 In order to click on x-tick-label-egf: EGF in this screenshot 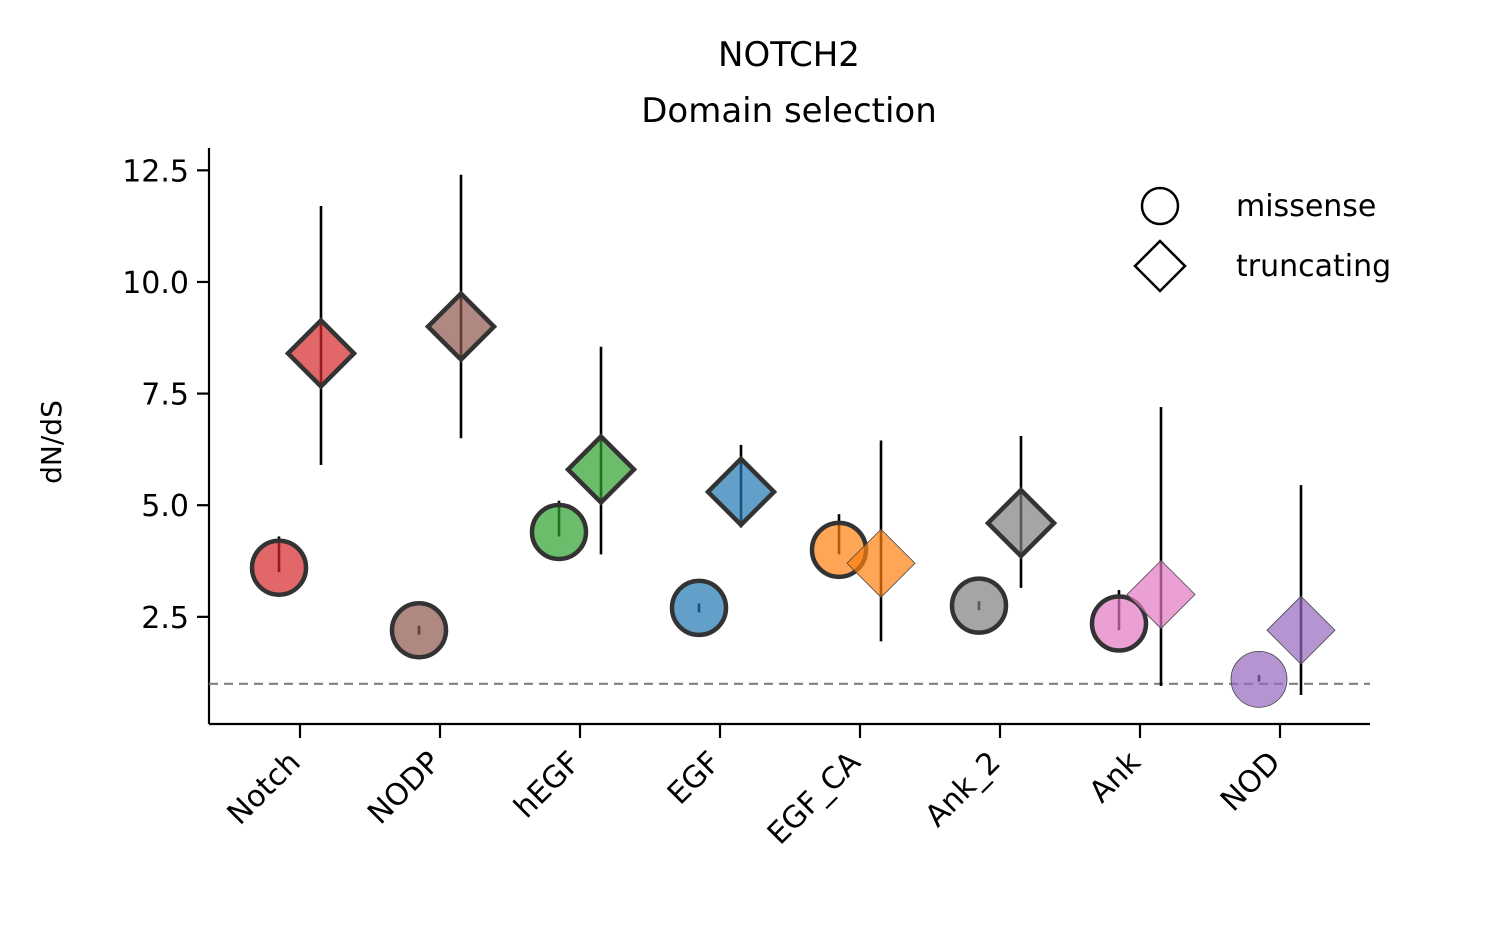, I will do `click(694, 778)`.